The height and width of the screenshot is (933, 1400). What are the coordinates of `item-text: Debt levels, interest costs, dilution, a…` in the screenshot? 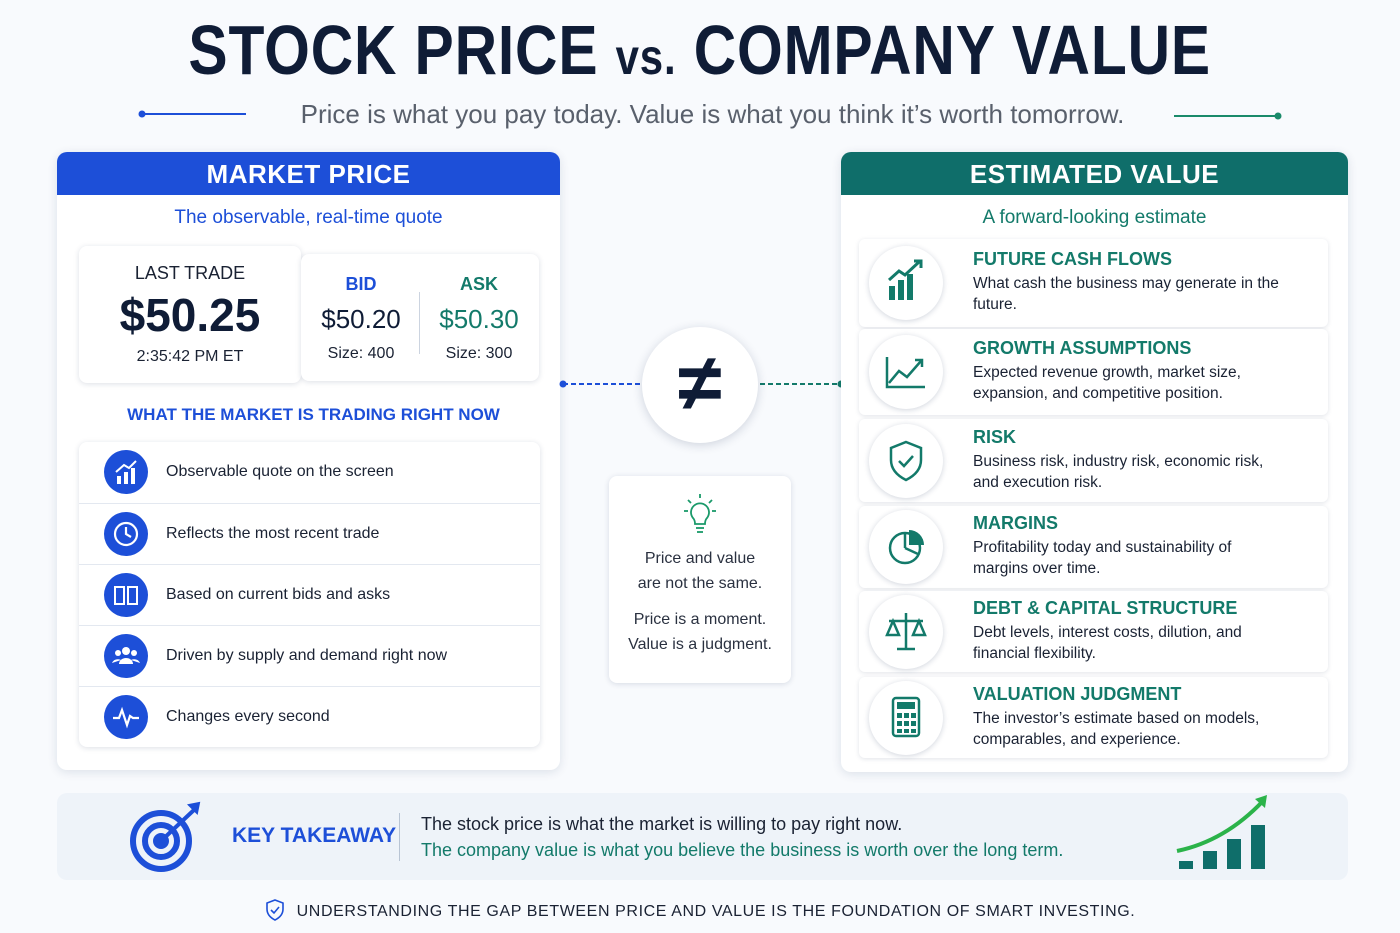 It's located at (1107, 642).